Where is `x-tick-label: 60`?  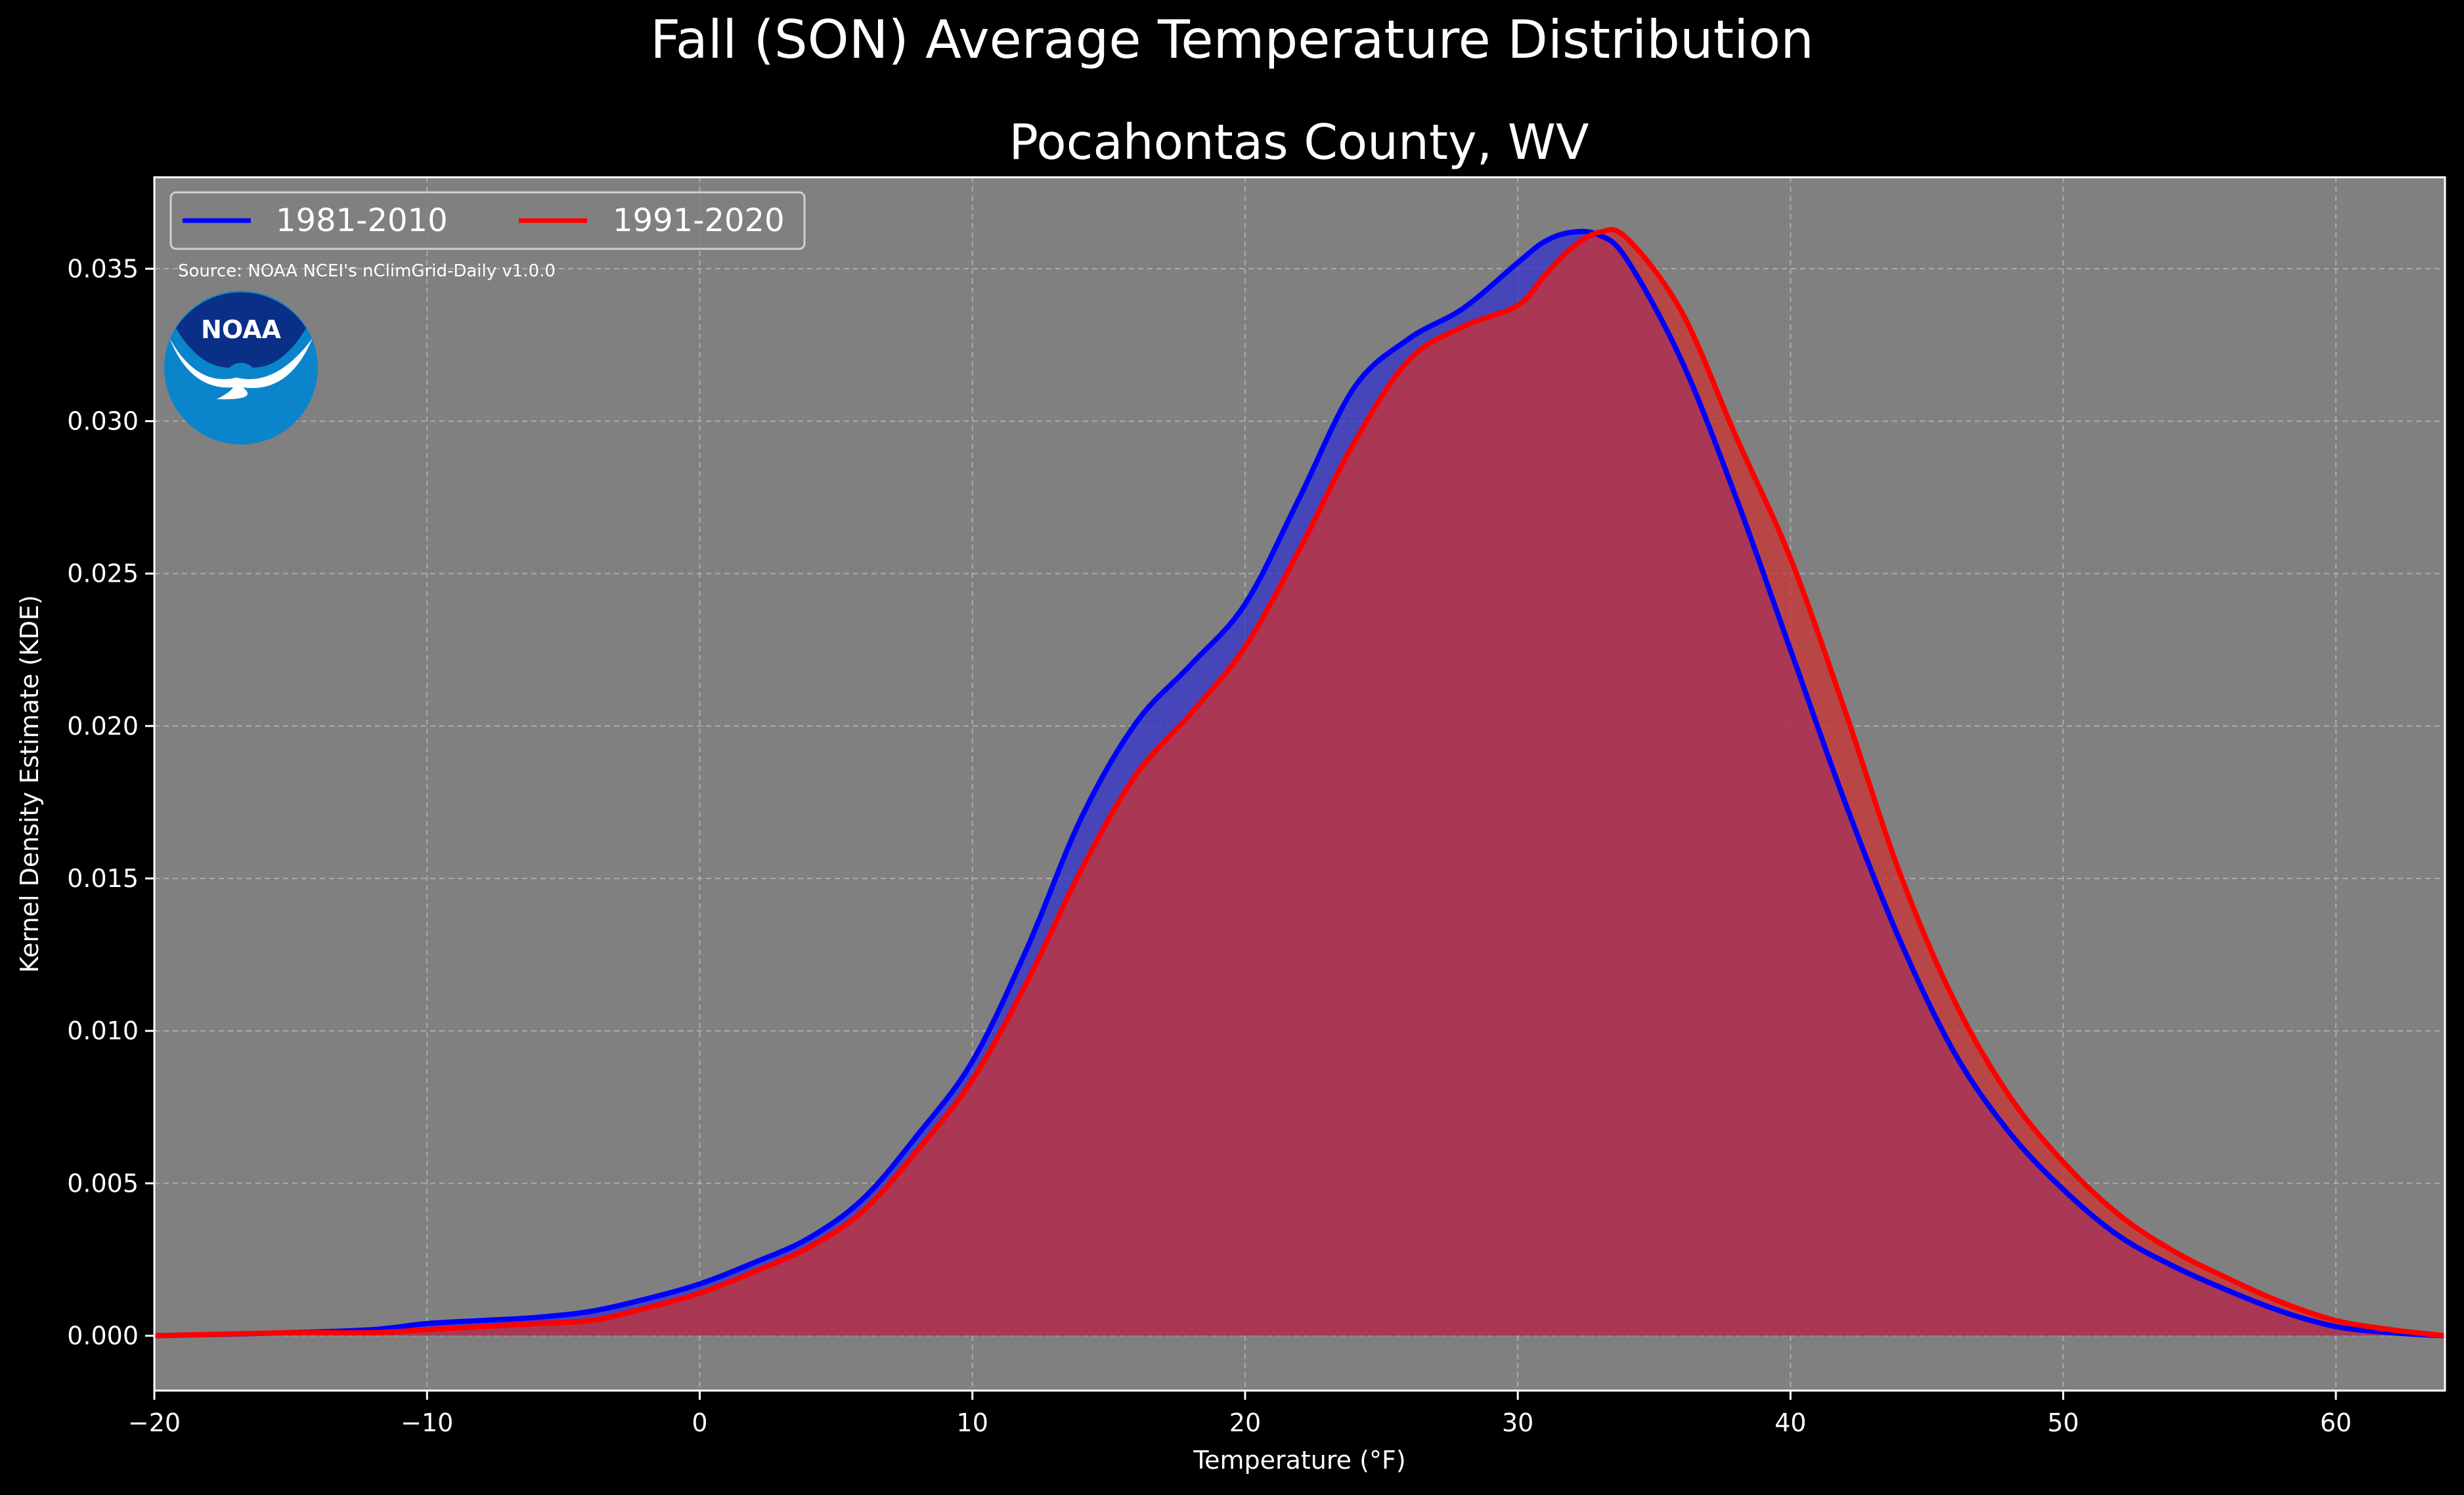
x-tick-label: 60 is located at coordinates (2336, 1422).